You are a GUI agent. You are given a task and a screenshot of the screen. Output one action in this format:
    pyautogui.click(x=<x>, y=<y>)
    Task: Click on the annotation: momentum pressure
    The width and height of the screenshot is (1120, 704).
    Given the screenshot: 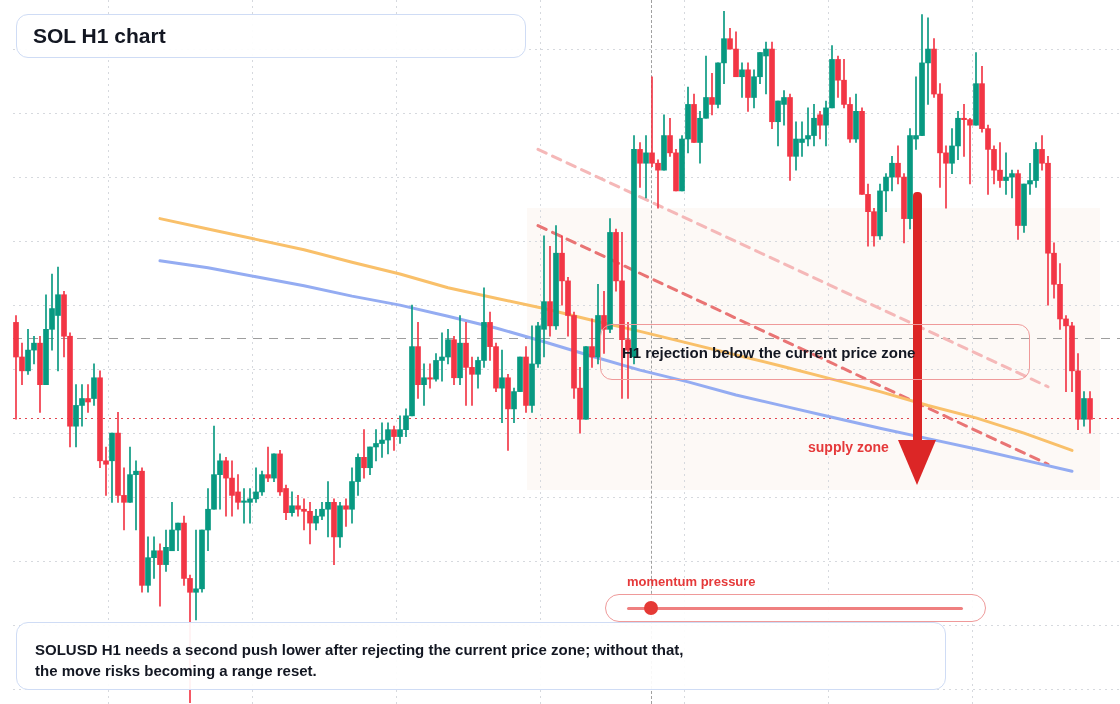 What is the action you would take?
    pyautogui.click(x=691, y=581)
    